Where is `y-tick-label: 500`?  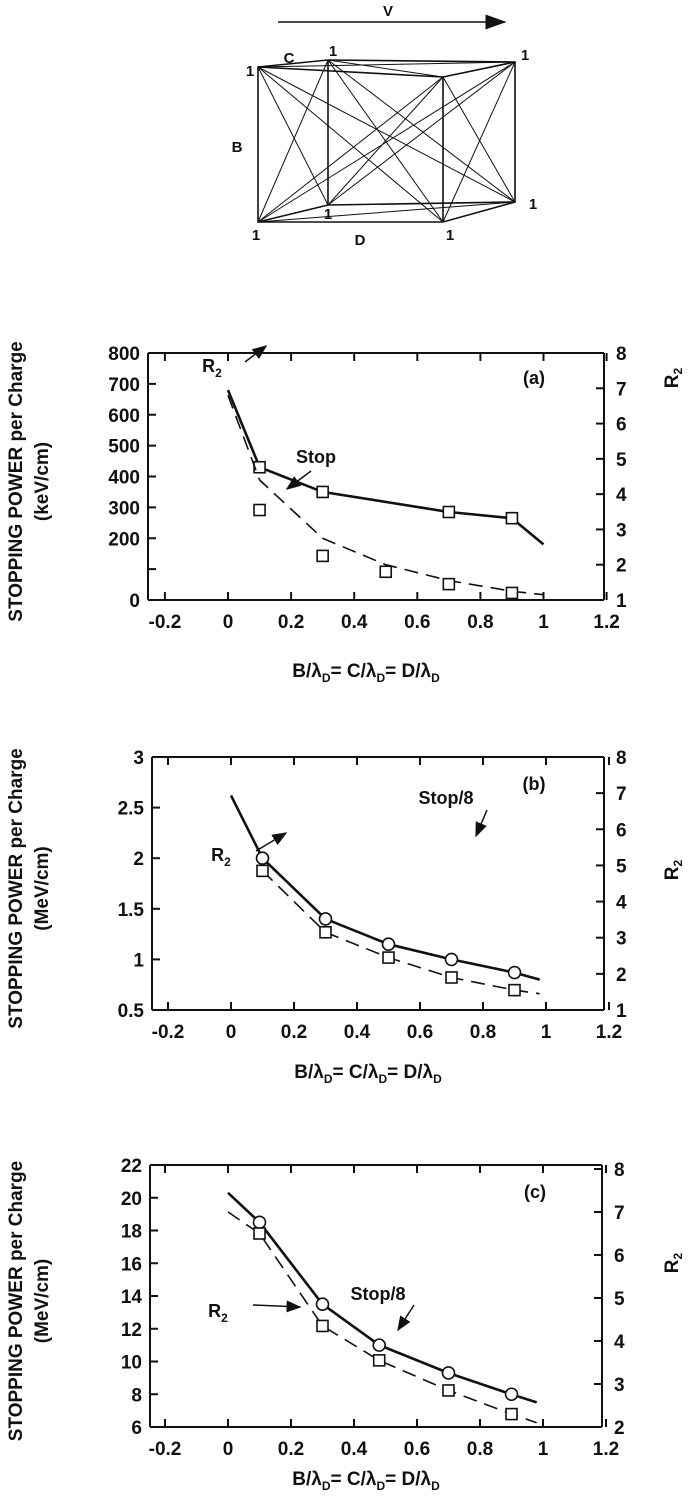 y-tick-label: 500 is located at coordinates (124, 447).